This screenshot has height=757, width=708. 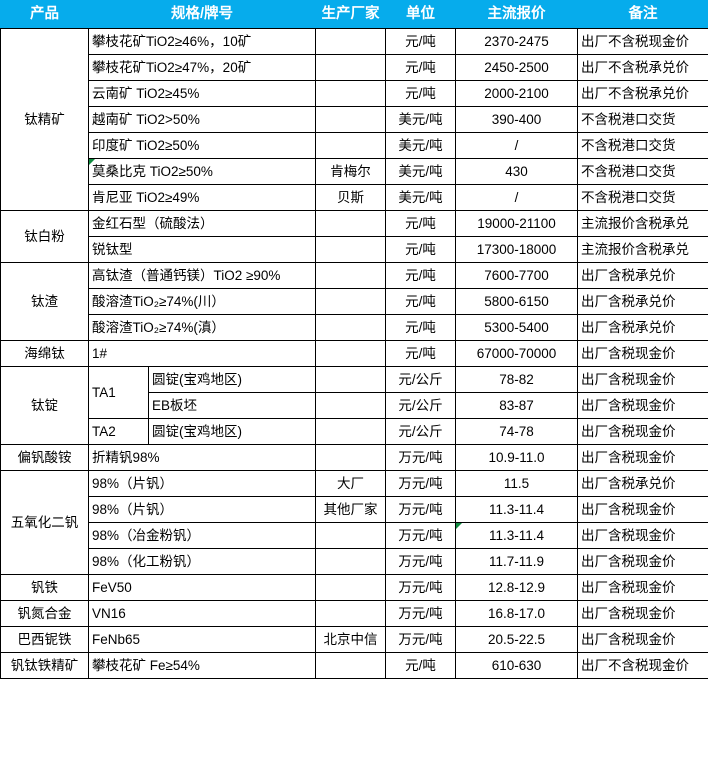 I want to click on note-cell: 出厂含税承兑价, so click(x=642, y=301).